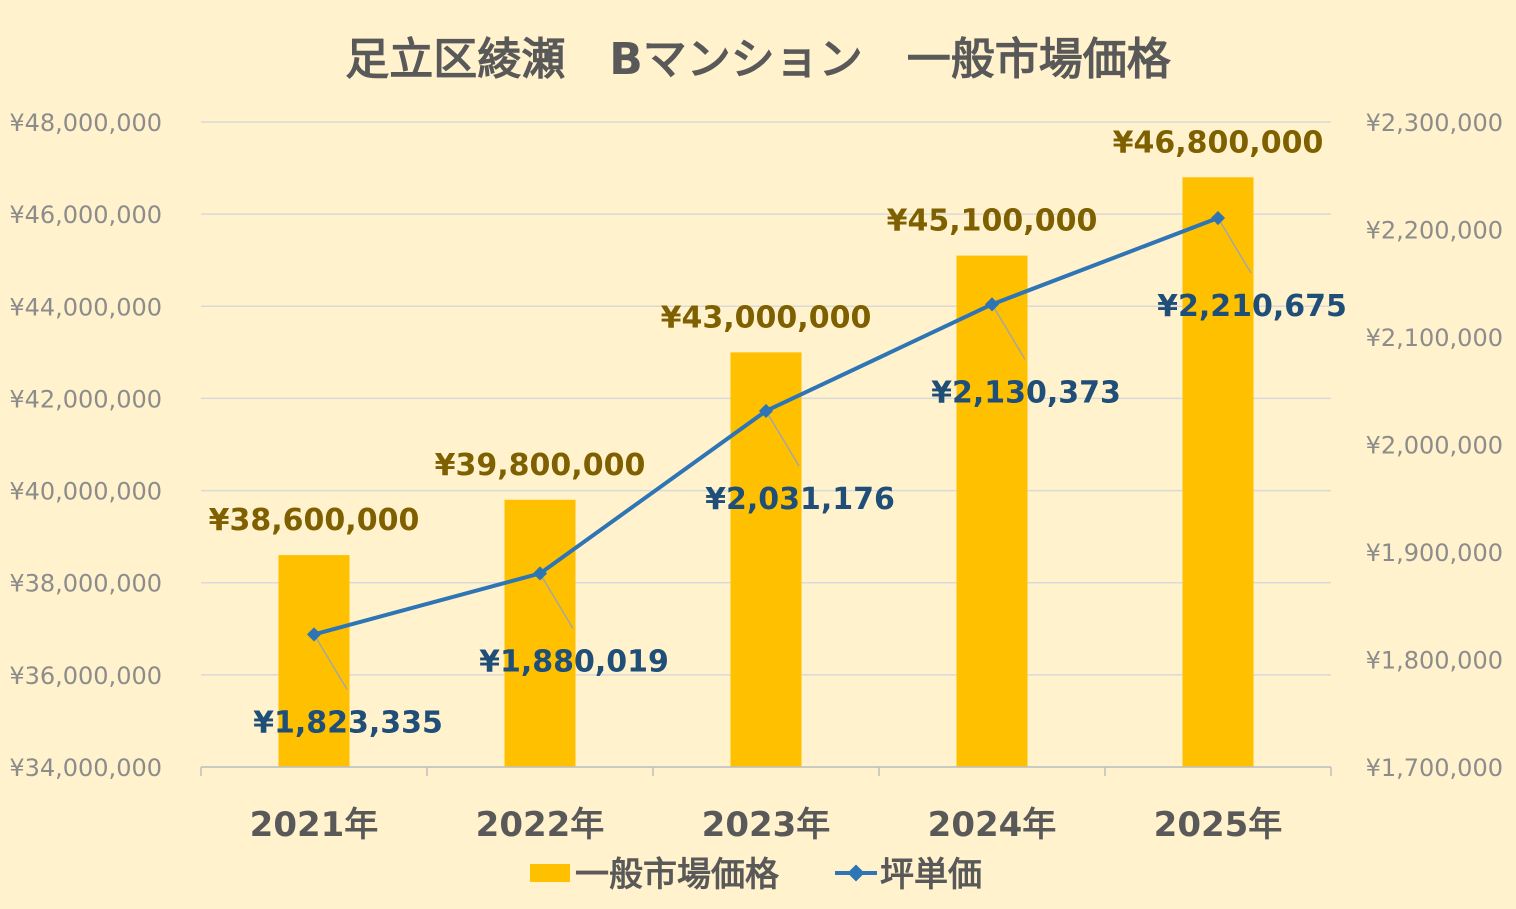 The height and width of the screenshot is (909, 1516). Describe the element at coordinates (1434, 123) in the screenshot. I see `y-tick-right: ¥2,300,000` at that location.